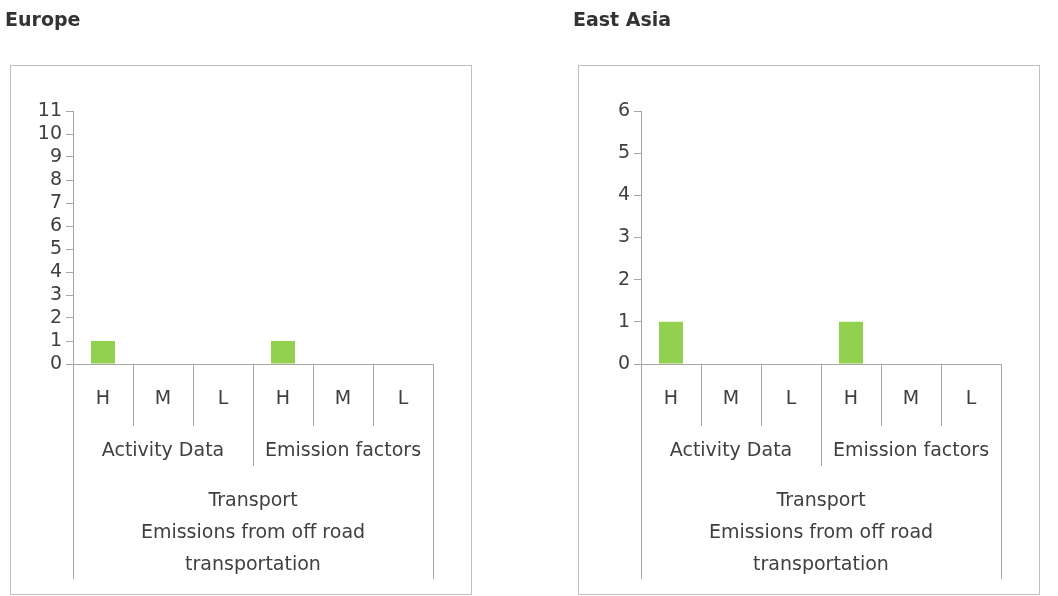  What do you see at coordinates (55, 177) in the screenshot?
I see `y-tick-label: 8` at bounding box center [55, 177].